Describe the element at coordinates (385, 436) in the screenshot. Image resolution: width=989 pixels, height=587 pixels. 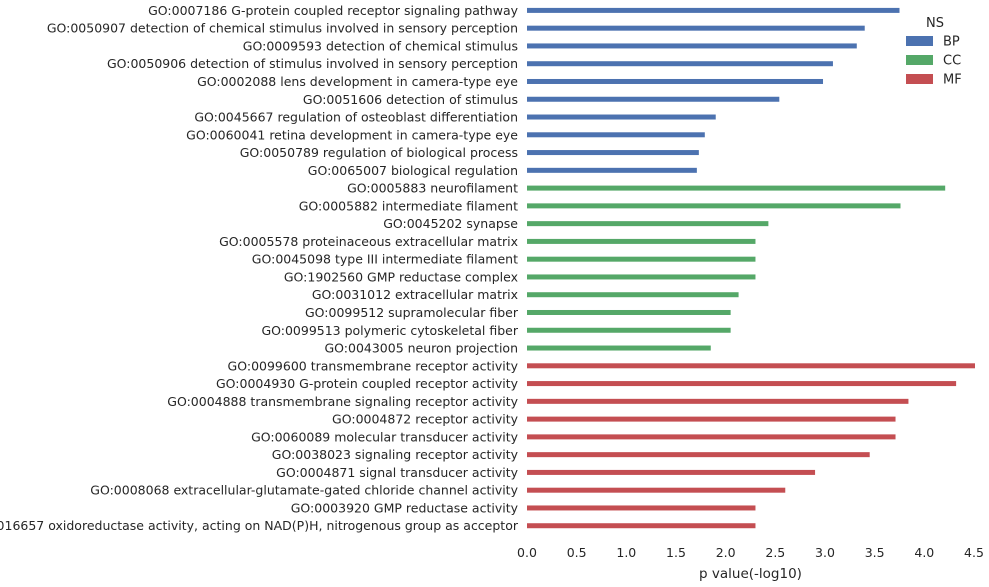
I see `category-label: GO:0060089 molecular transducer activity` at that location.